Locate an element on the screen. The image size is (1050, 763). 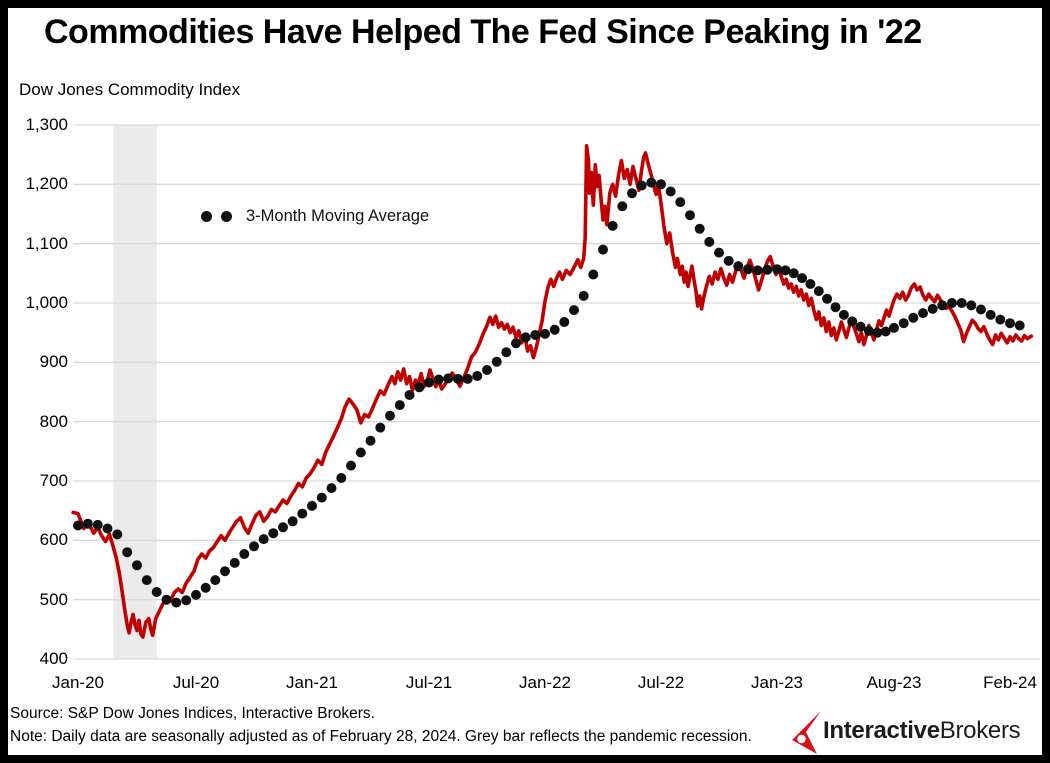
y-axis-tick-label: 1,100 is located at coordinates (46, 243).